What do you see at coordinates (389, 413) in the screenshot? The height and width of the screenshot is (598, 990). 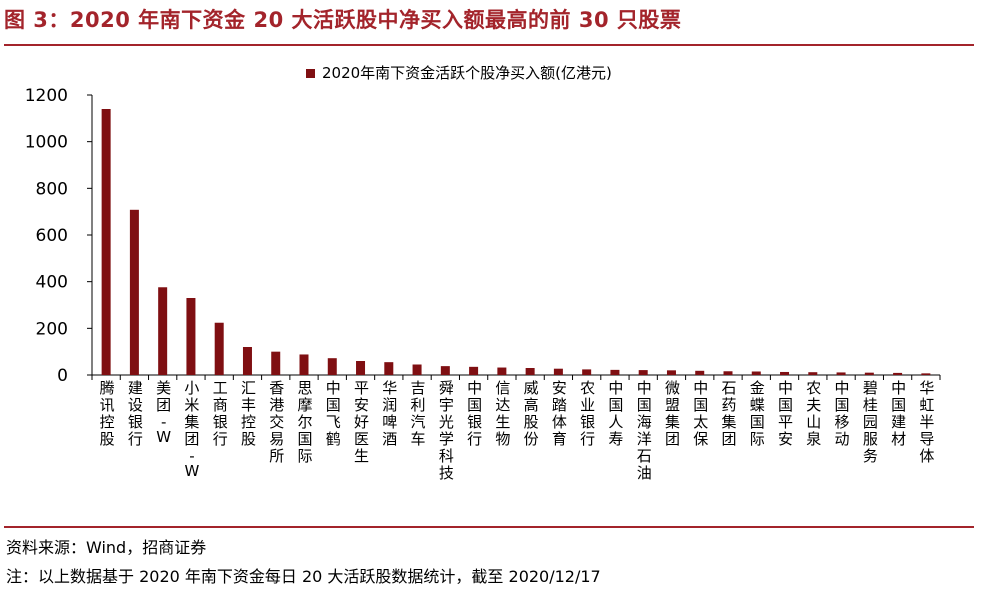 I see `x-tick-label: 华润啤酒` at bounding box center [389, 413].